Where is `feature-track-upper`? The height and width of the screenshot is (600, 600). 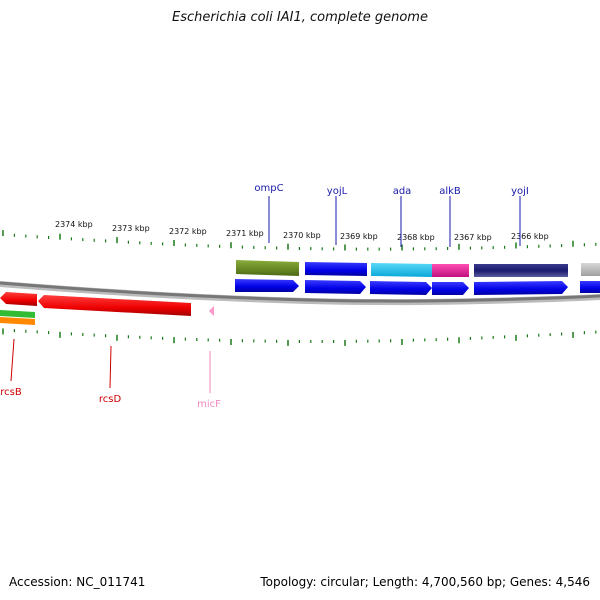 feature-track-upper is located at coordinates (418, 268).